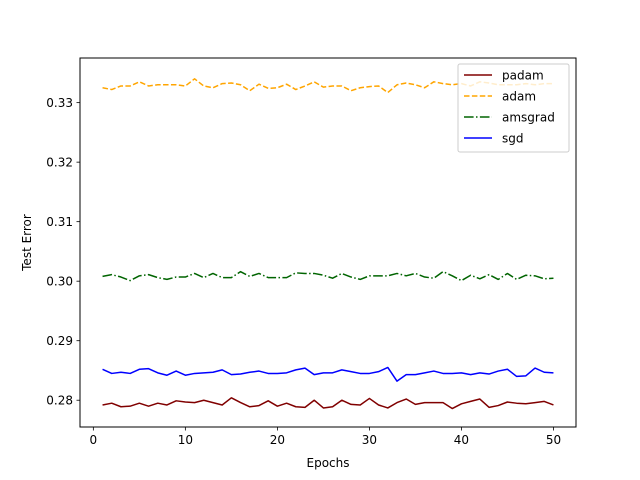 Image resolution: width=640 pixels, height=480 pixels. I want to click on y-tick-label: 0.29, so click(59, 341).